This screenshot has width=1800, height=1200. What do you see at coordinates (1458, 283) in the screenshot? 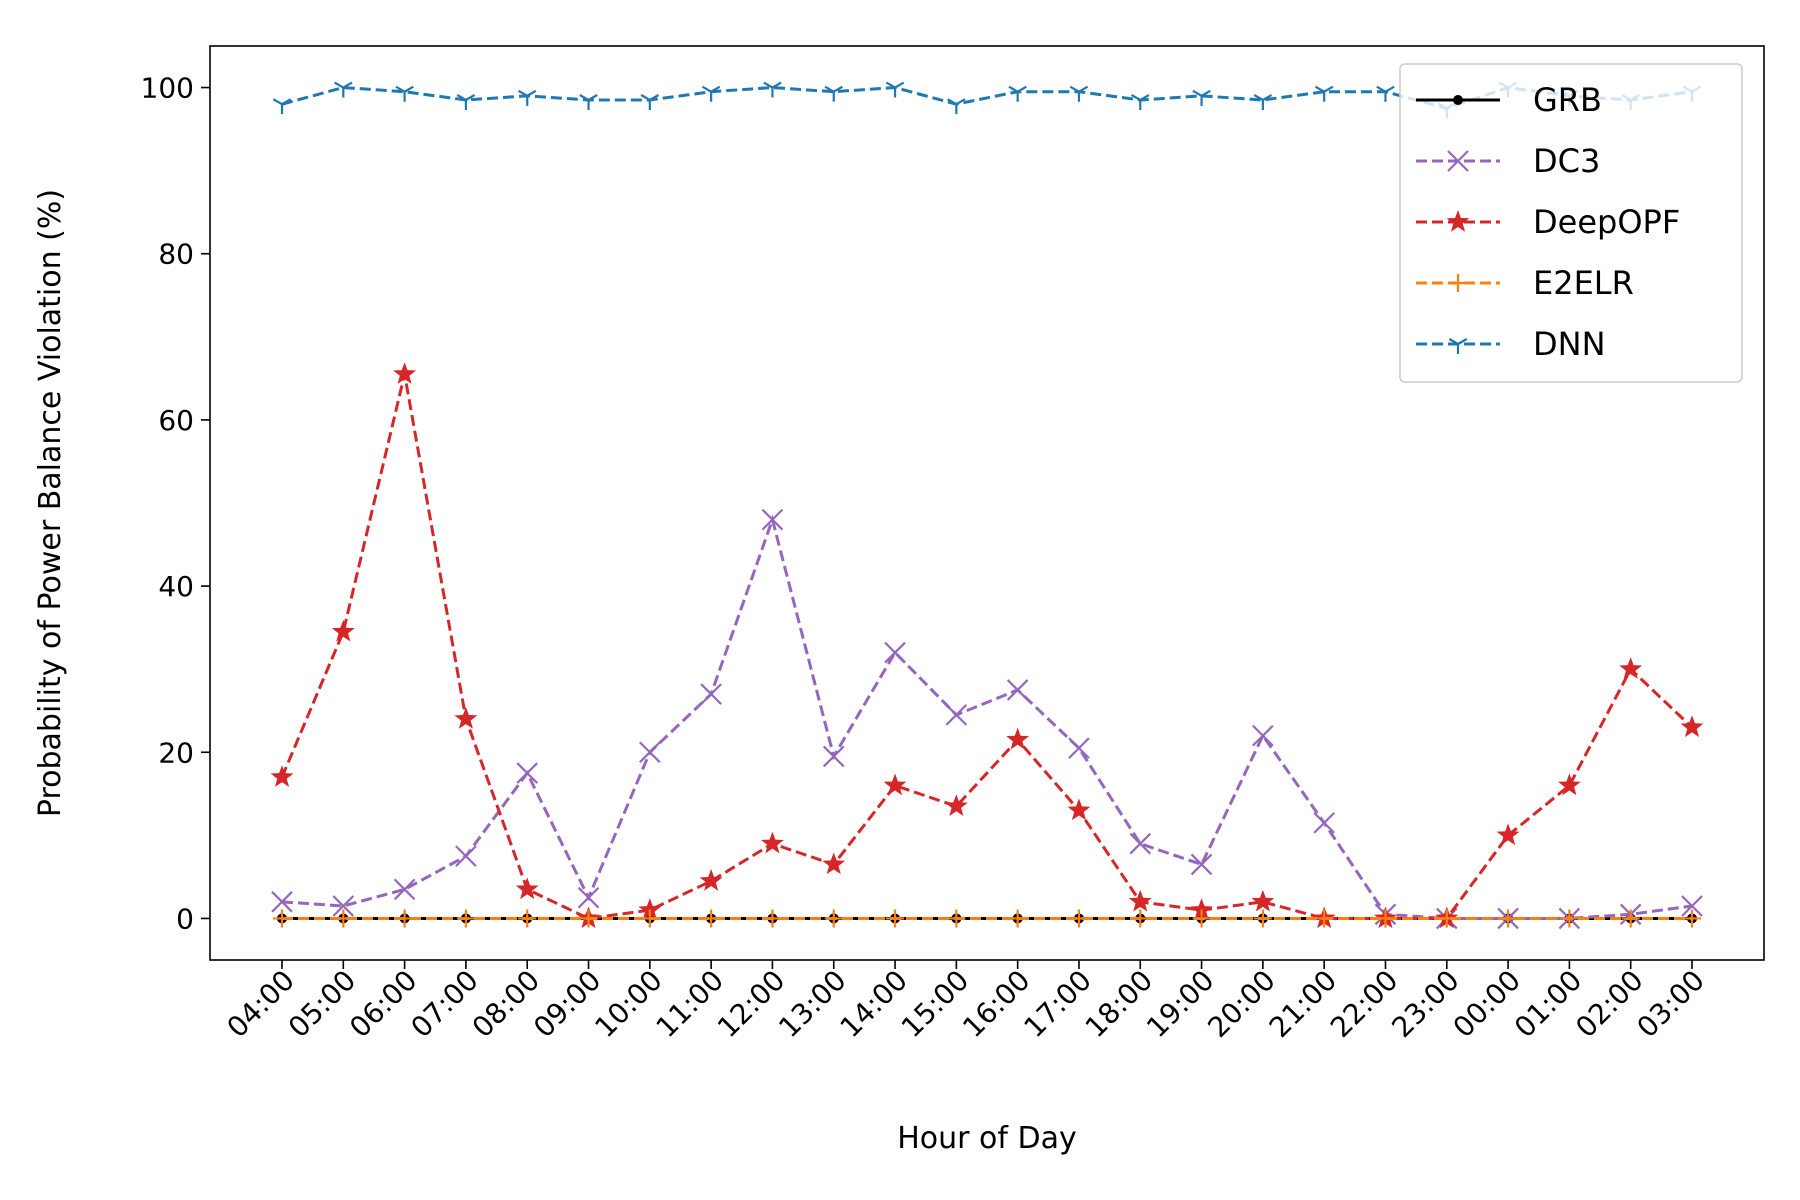
I see `legend-marker-e2elr` at bounding box center [1458, 283].